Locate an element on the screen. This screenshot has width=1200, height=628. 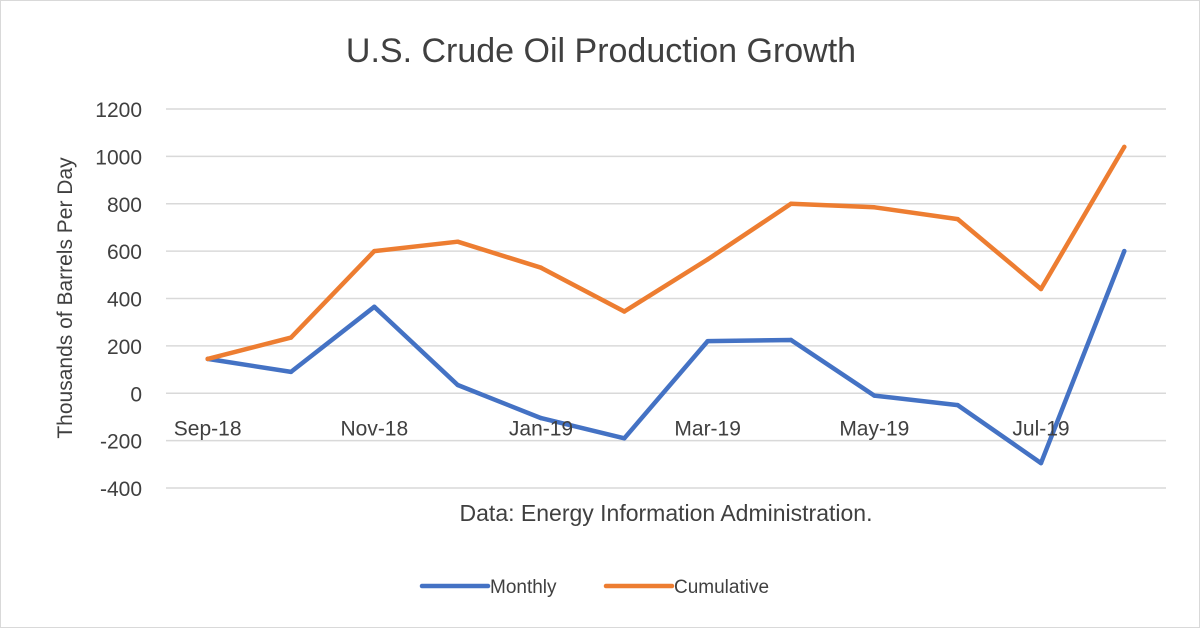
legend-label-cumulative: Cumulative is located at coordinates (721, 587).